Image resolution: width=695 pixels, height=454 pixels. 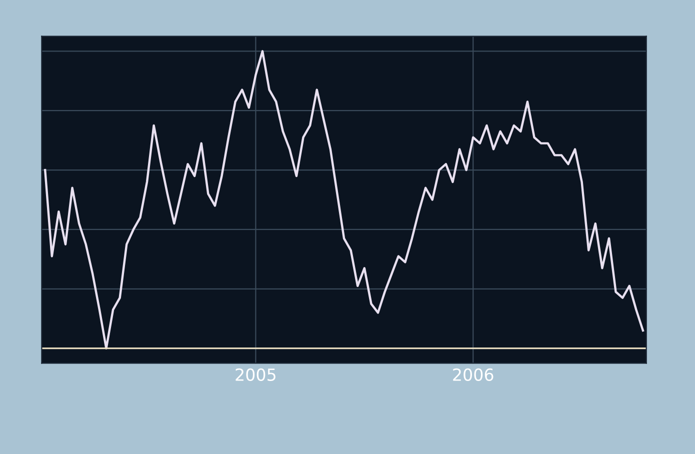 I want to click on x-tick-label: 2006, so click(x=473, y=374).